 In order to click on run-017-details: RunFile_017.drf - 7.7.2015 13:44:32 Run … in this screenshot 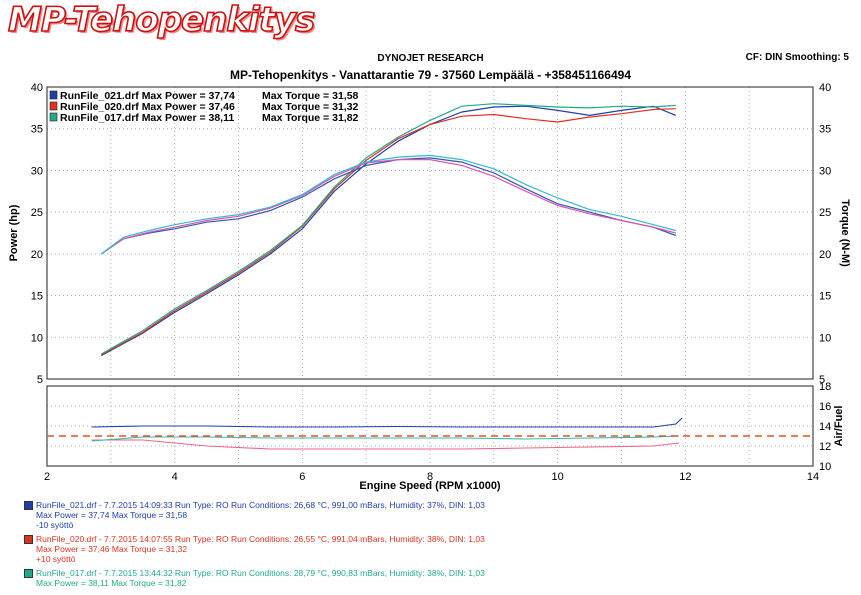, I will do `click(260, 573)`.